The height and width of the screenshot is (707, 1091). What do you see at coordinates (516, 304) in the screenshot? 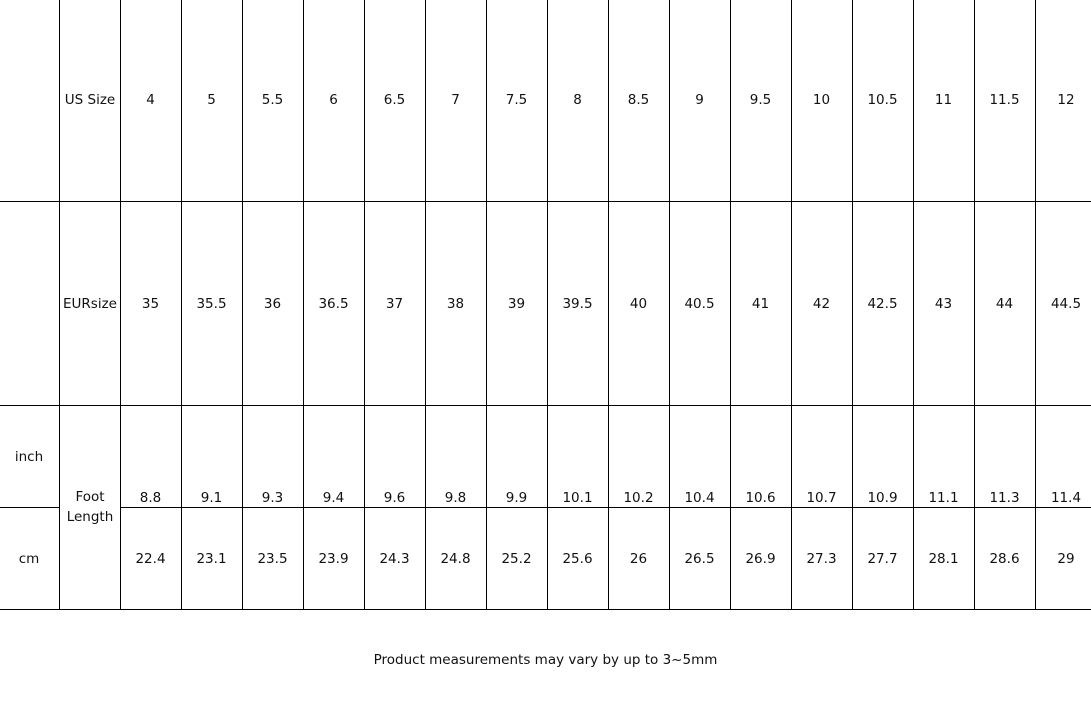
I see `eur-size-cell: 39` at bounding box center [516, 304].